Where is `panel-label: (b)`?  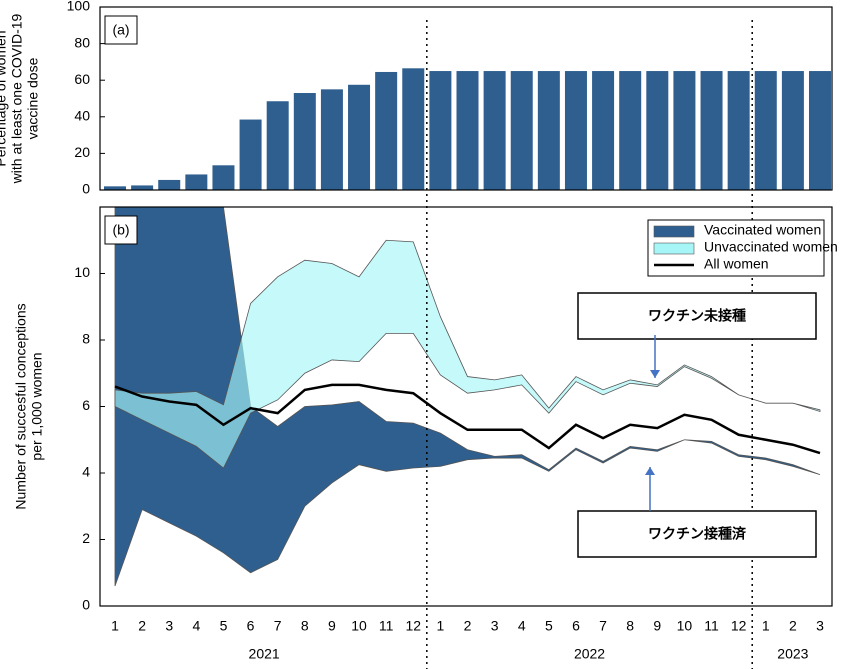 panel-label: (b) is located at coordinates (120, 230).